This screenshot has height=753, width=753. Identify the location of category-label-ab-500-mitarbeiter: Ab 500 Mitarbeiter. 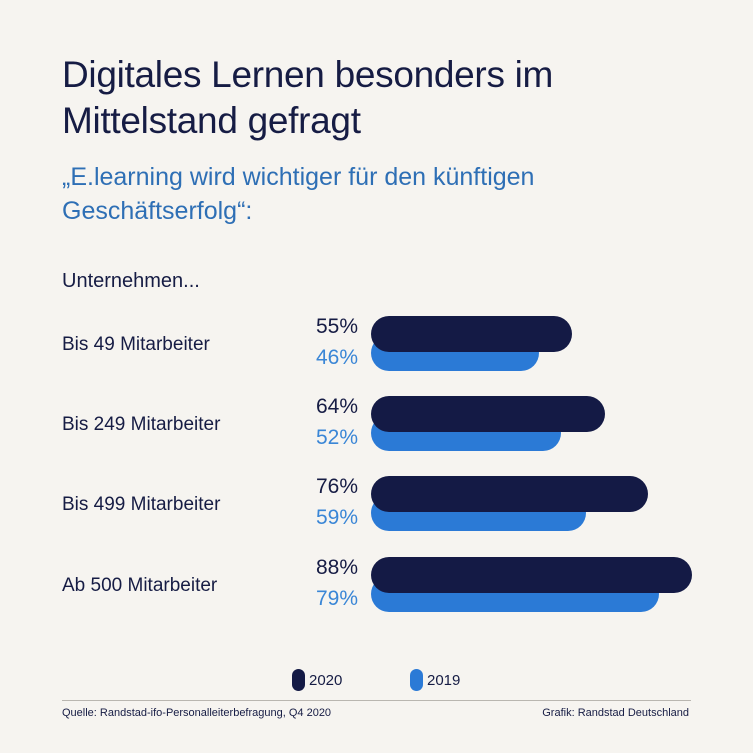
(140, 585).